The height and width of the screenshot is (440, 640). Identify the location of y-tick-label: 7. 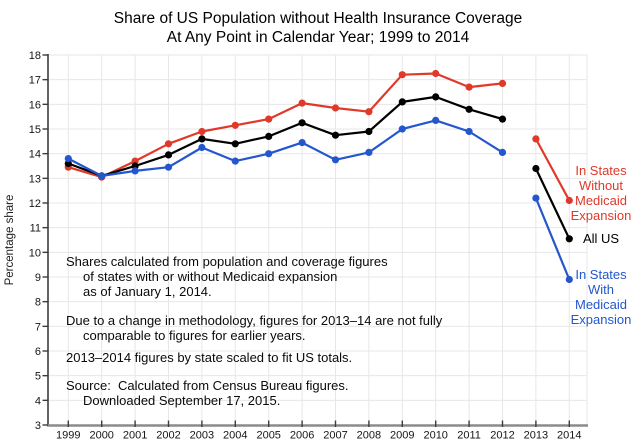
(38, 327).